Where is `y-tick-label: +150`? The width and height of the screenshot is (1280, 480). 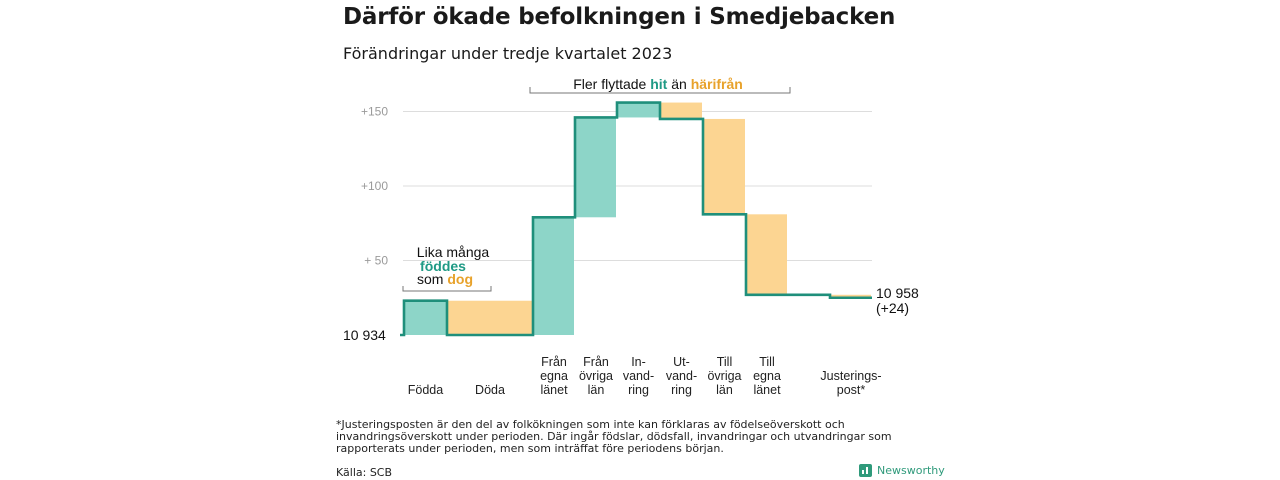 y-tick-label: +150 is located at coordinates (374, 112).